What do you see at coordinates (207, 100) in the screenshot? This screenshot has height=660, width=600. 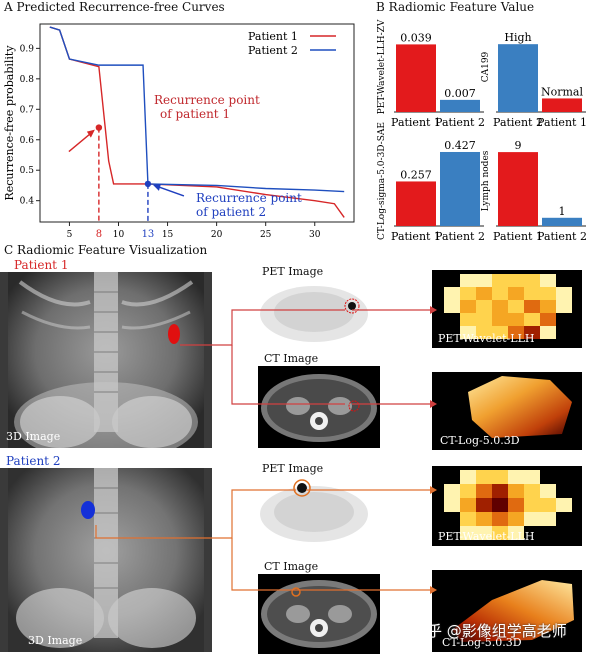 I see `annotation-p1-line1: Recurrence point` at bounding box center [207, 100].